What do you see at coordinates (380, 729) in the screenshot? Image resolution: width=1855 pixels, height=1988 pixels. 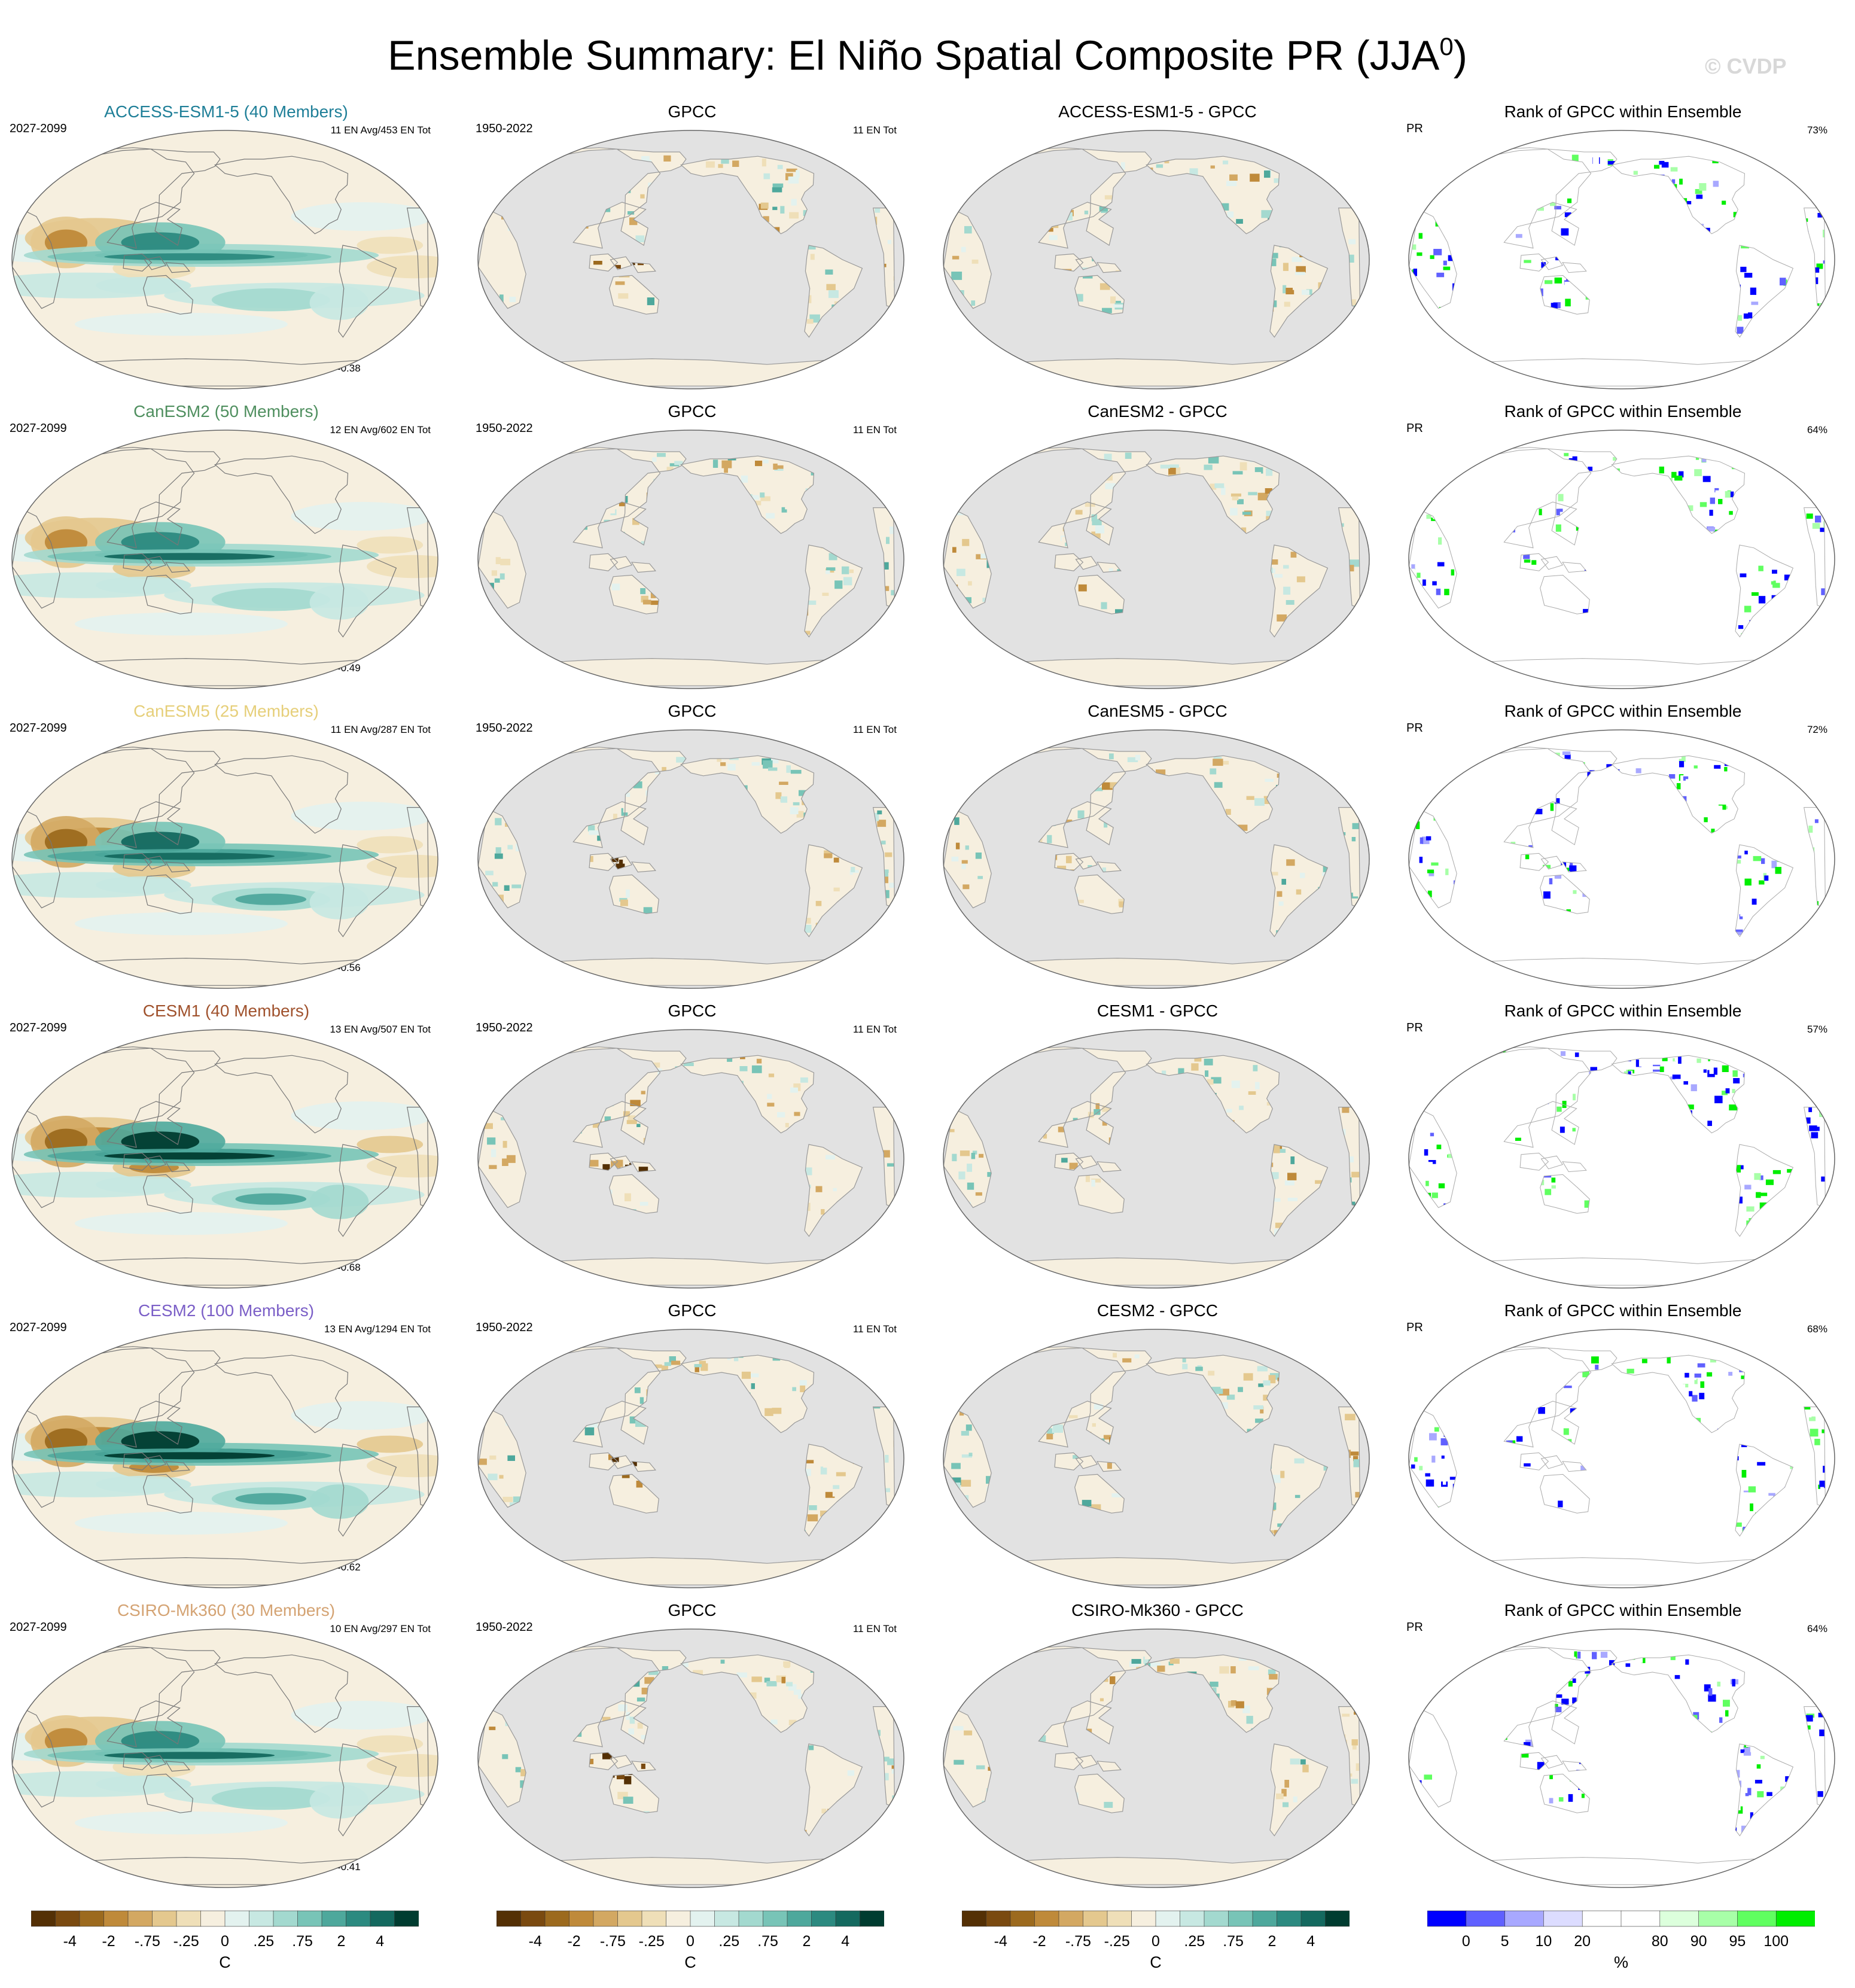 I see `event-count-label: 11 EN Avg/287 EN Tot` at bounding box center [380, 729].